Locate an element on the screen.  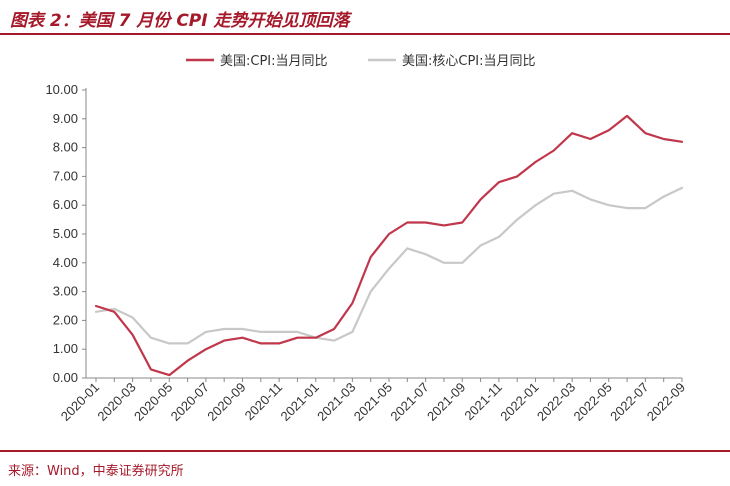
y-tick-label: 3.00 is located at coordinates (65, 291).